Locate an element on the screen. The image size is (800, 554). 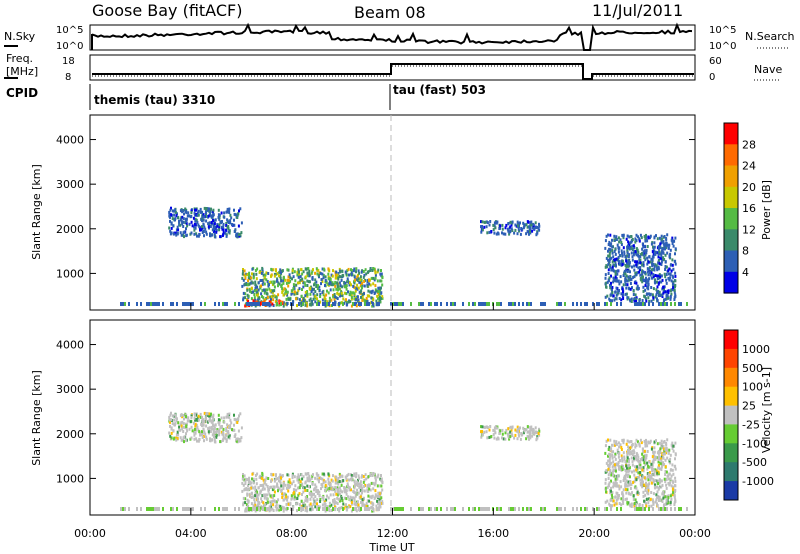
colorbar-tick: -25 is located at coordinates (751, 424).